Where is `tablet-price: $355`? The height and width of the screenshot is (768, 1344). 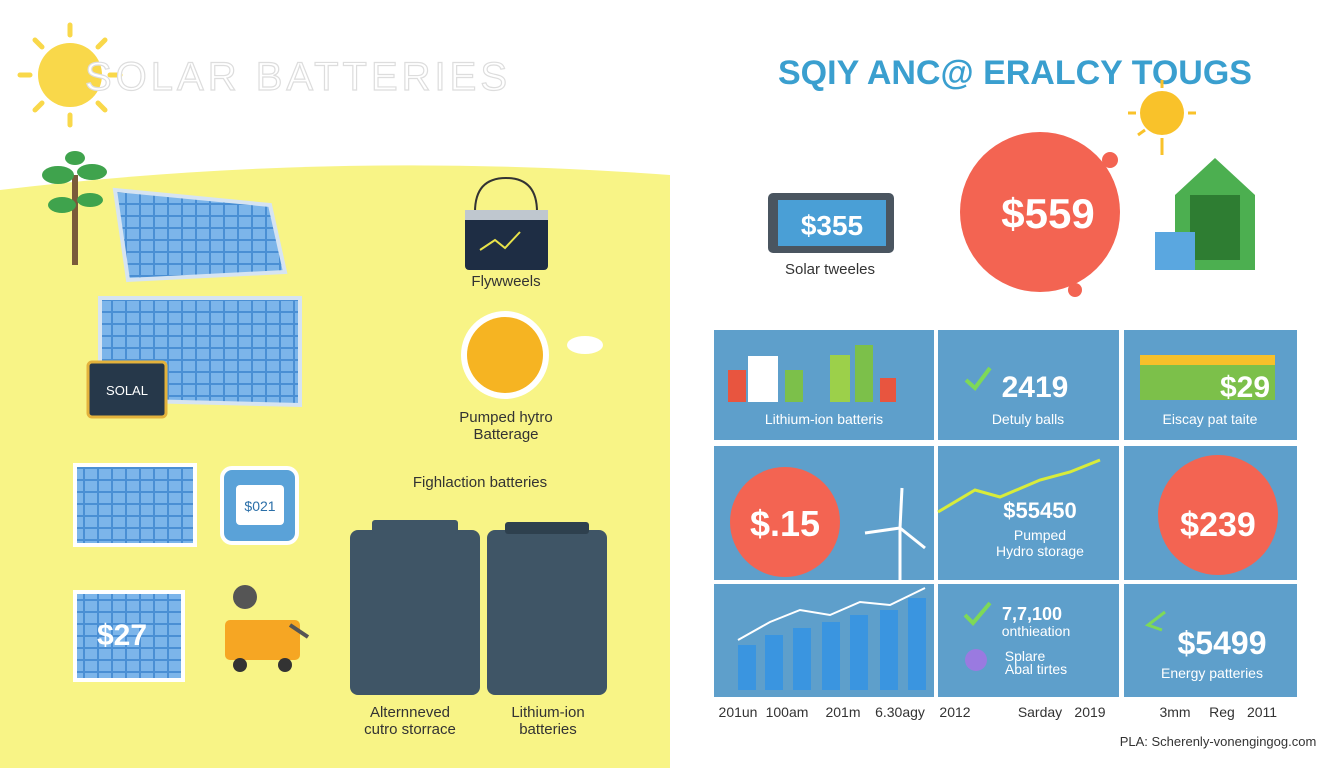
tablet-price: $355 is located at coordinates (832, 225).